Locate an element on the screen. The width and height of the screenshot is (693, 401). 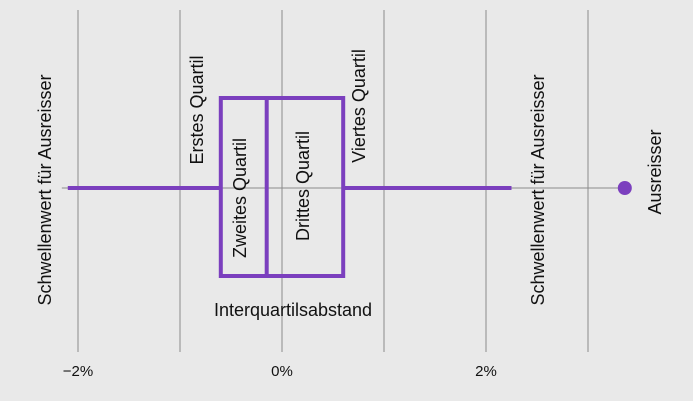
x-tick-label: −2% is located at coordinates (78, 371).